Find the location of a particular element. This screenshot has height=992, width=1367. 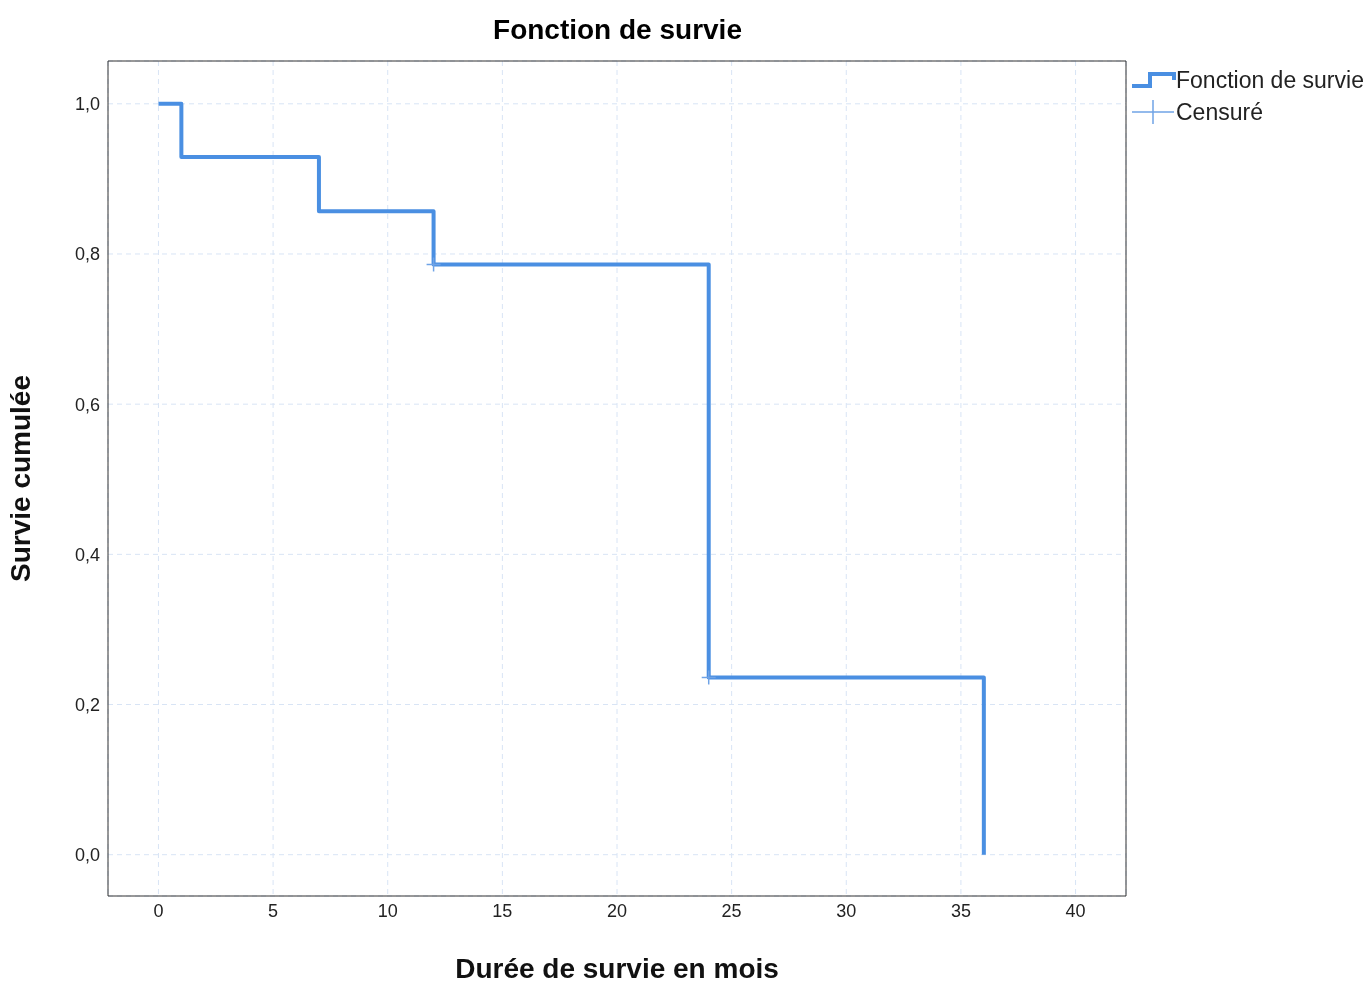

x-tick-label: 15 is located at coordinates (502, 910).